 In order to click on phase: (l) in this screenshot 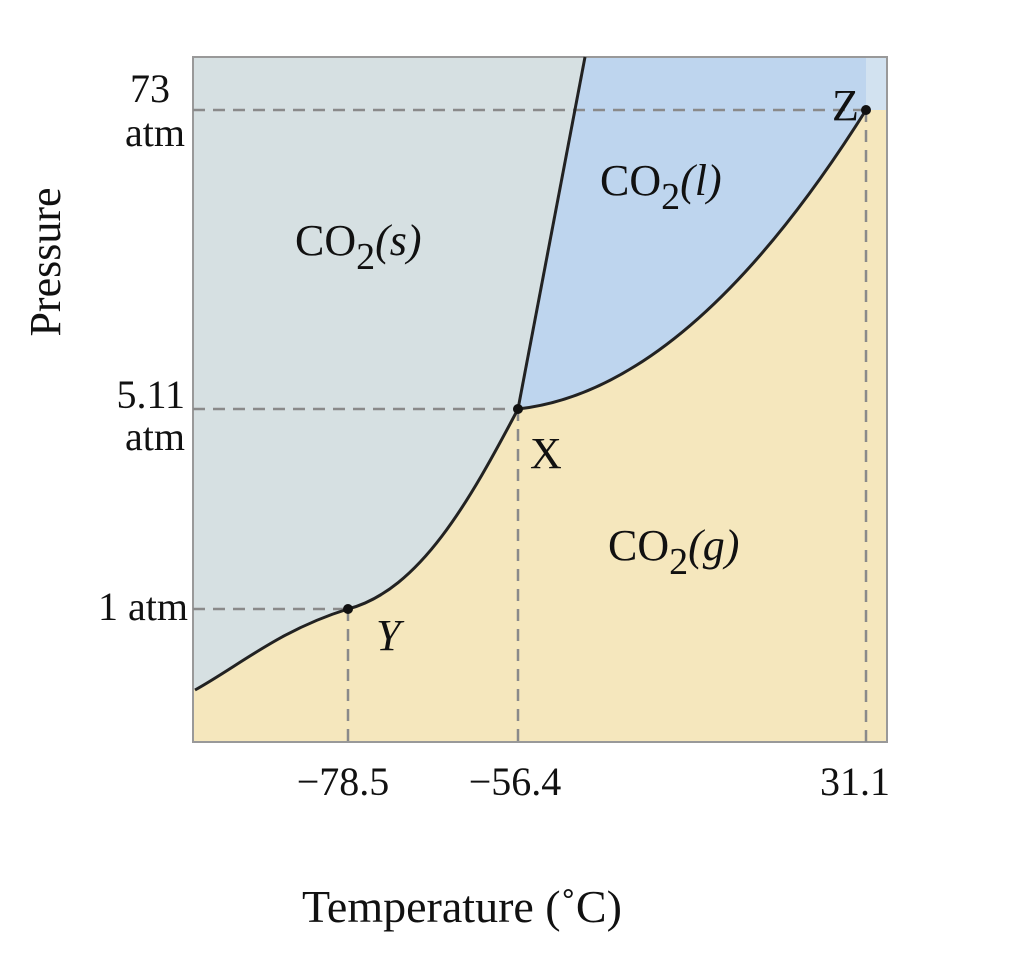, I will do `click(701, 180)`.